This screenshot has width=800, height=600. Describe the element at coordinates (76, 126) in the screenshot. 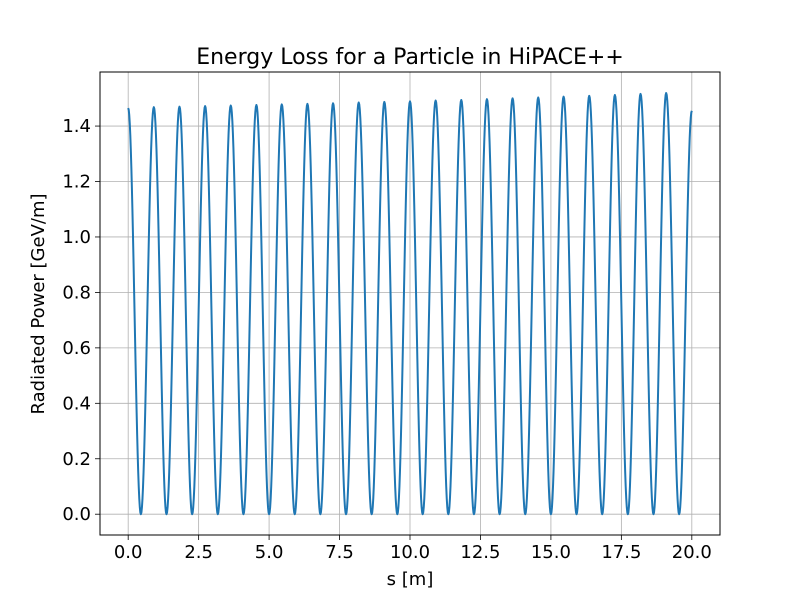

I see `y-tick-label: 1.4` at that location.